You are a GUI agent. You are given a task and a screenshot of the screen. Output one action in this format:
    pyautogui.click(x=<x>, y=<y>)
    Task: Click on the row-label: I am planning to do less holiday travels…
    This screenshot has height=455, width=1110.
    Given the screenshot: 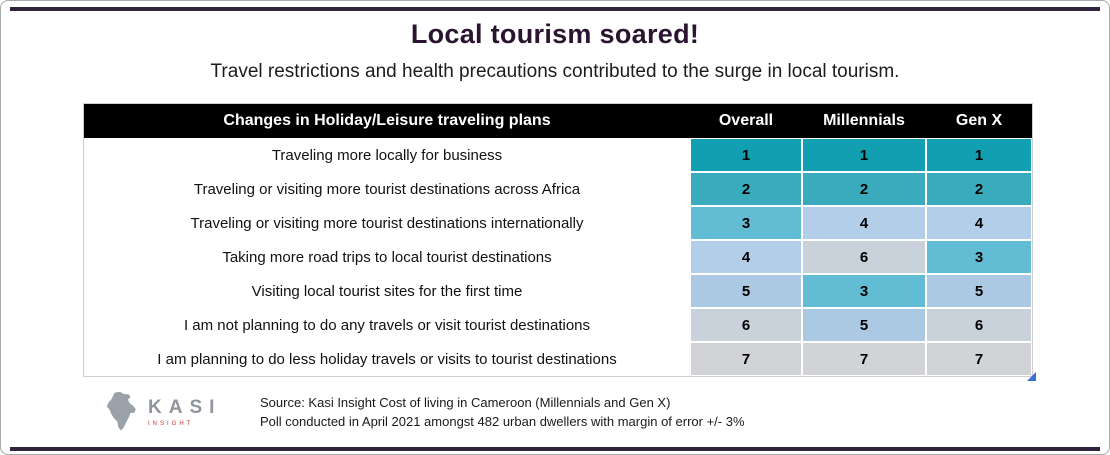 What is the action you would take?
    pyautogui.click(x=387, y=359)
    